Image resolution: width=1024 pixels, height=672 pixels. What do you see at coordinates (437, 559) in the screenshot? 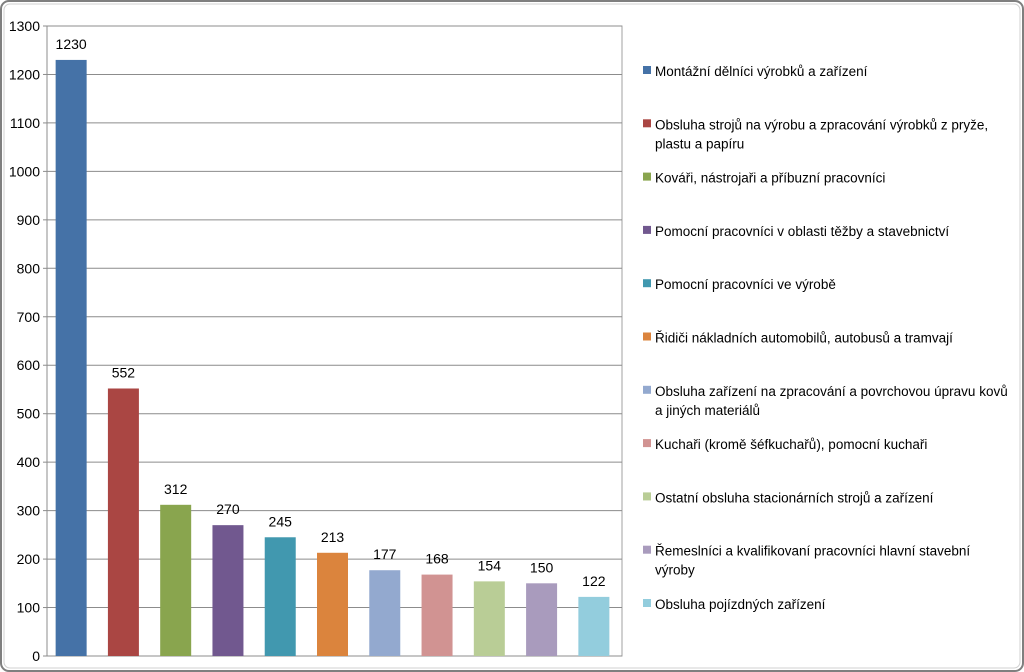
I see `data-label: 168` at bounding box center [437, 559].